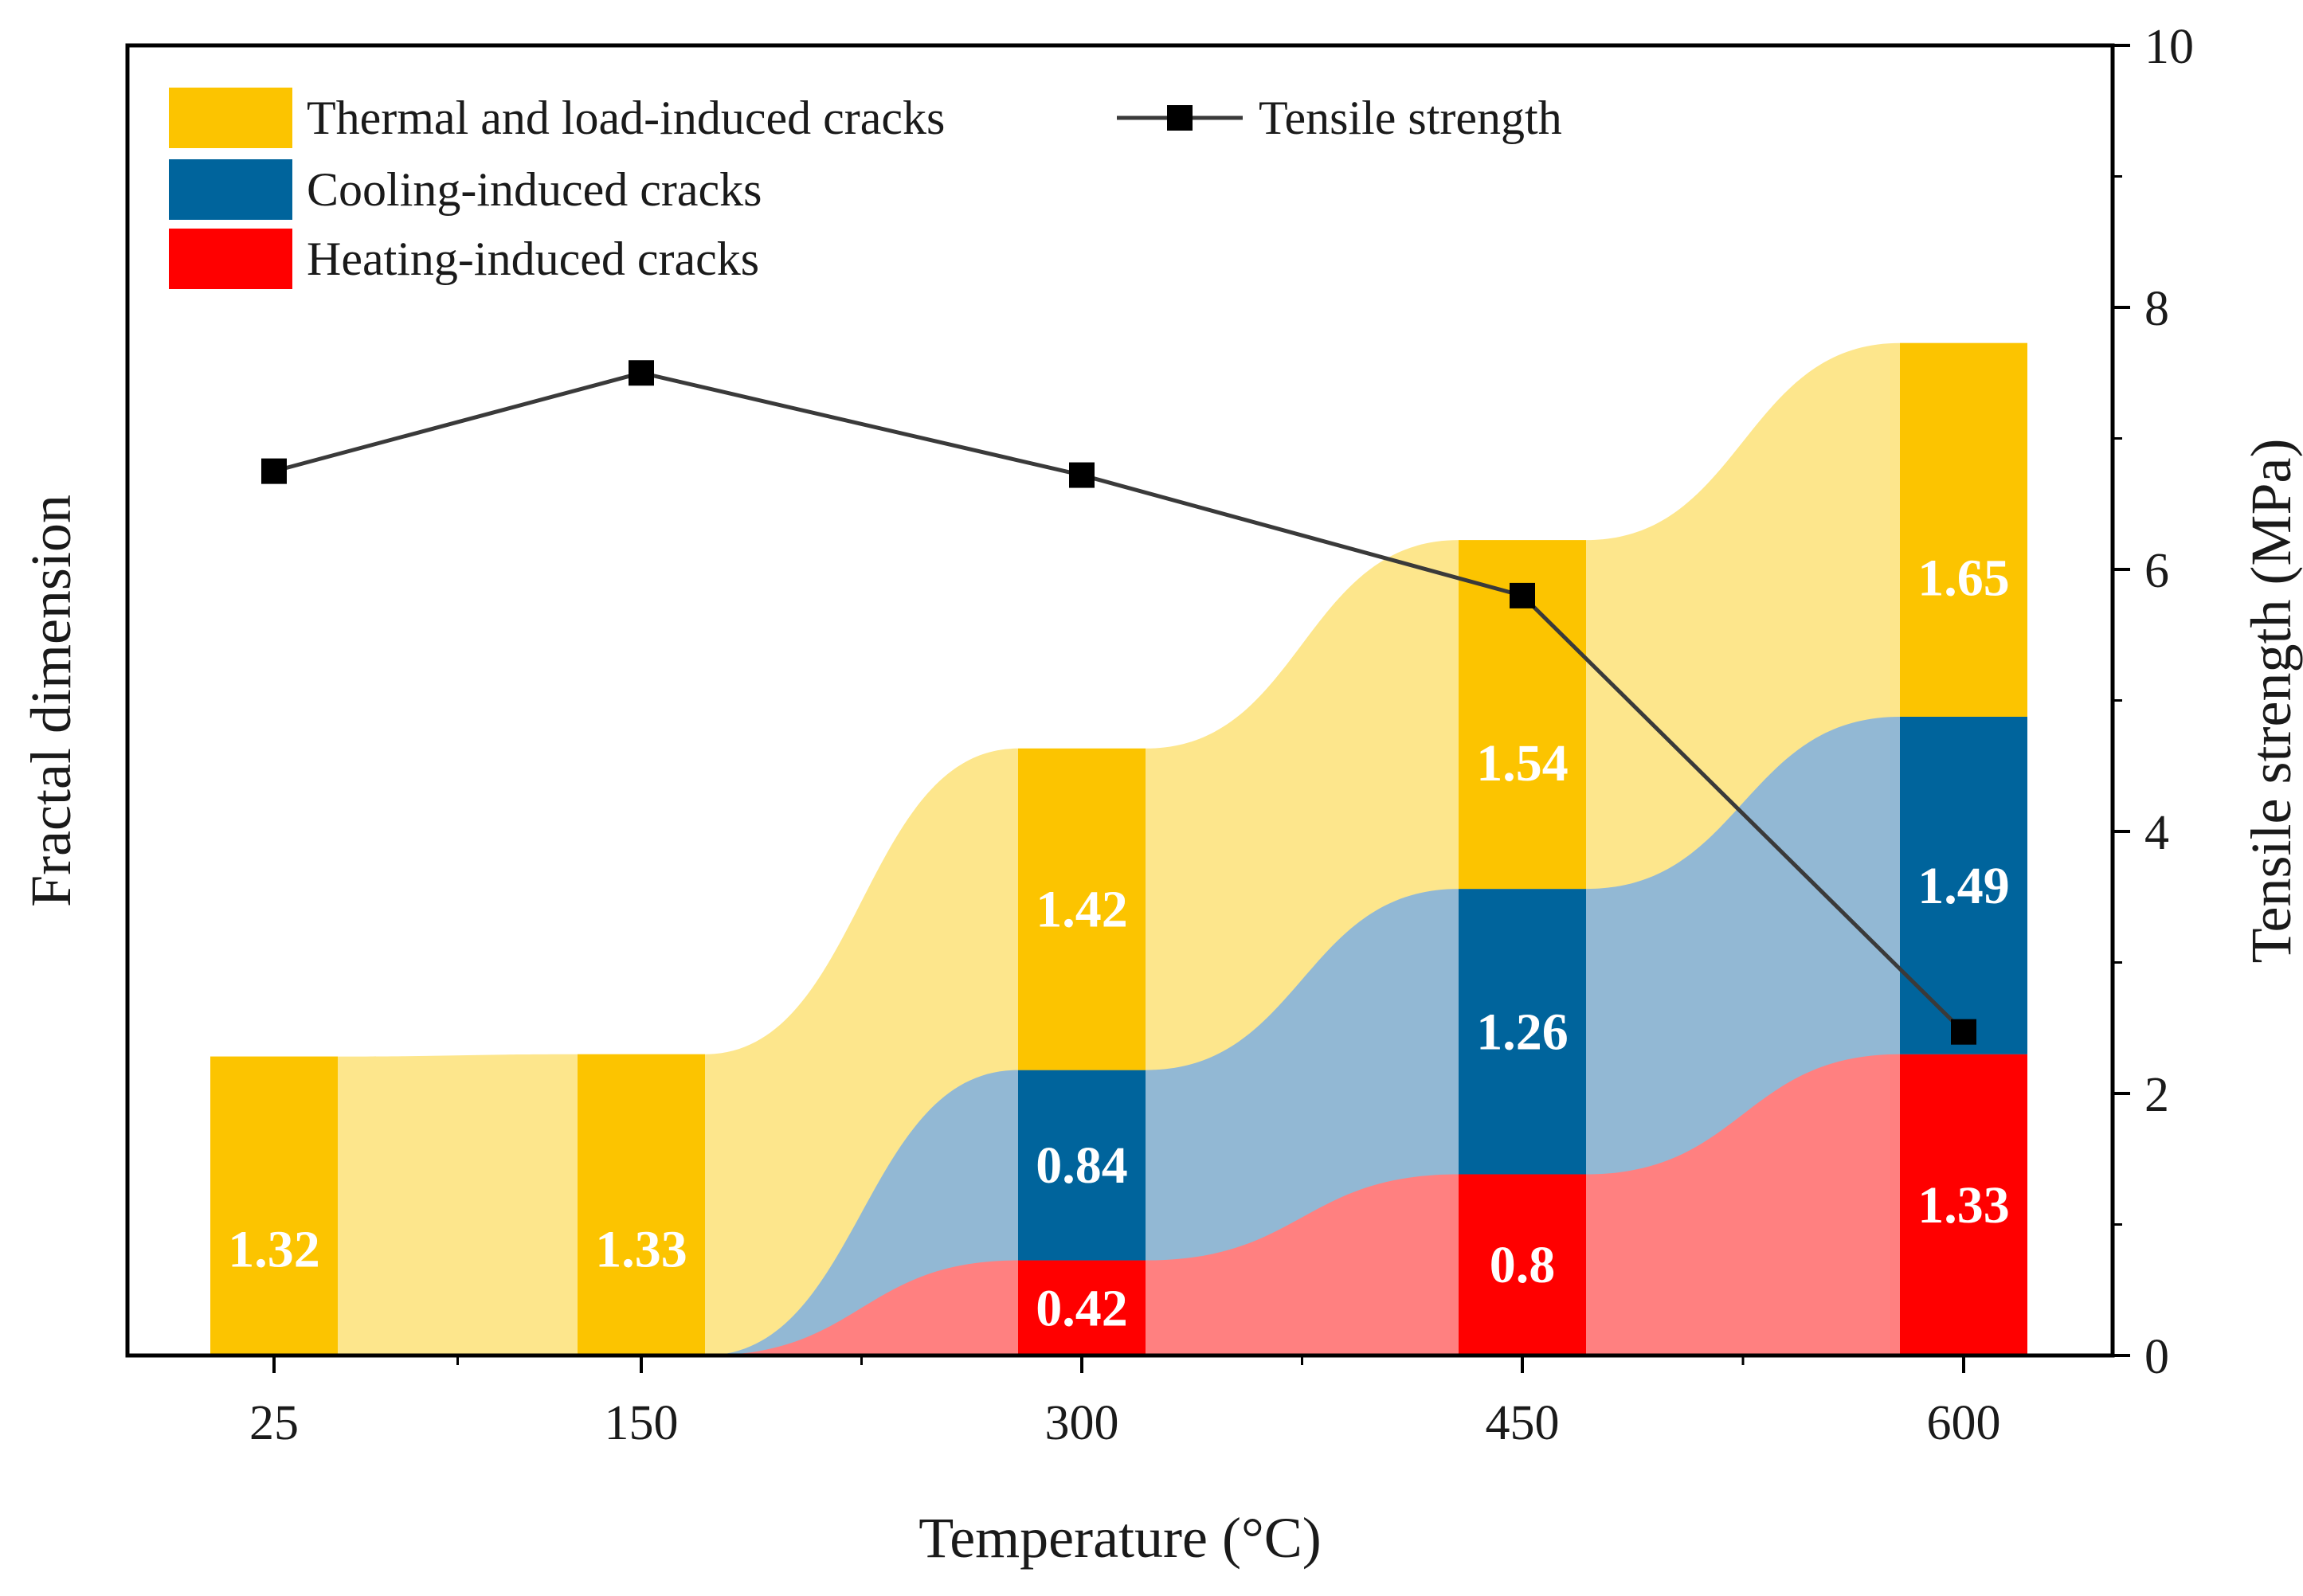  What do you see at coordinates (2156, 1357) in the screenshot?
I see `y2-tick-label-0: 0` at bounding box center [2156, 1357].